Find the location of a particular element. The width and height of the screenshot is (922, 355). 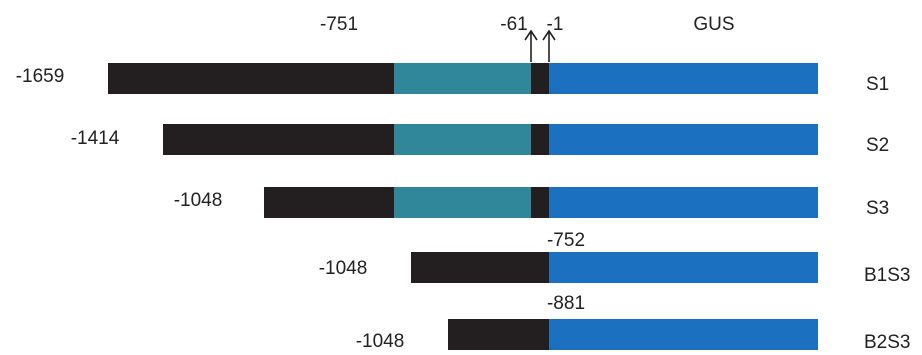

label-gus: GUS is located at coordinates (713, 24).